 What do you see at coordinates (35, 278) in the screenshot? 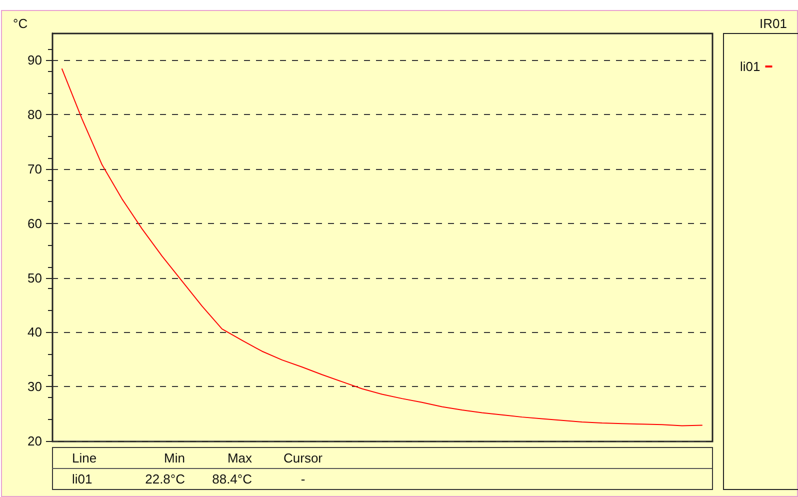
I see `y-tick-label: 50` at bounding box center [35, 278].